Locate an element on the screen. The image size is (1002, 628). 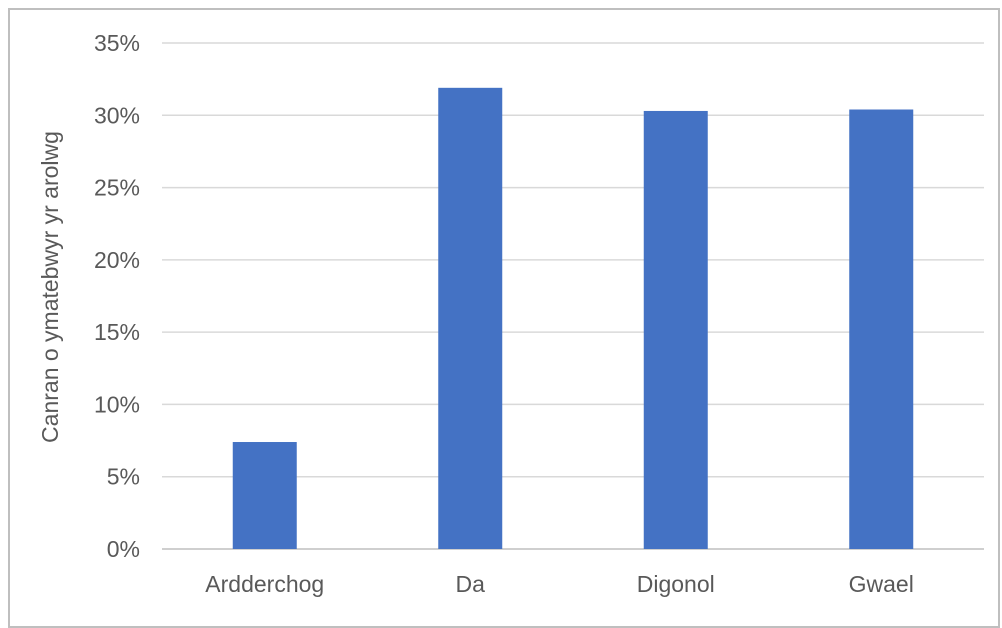
y-tick-label: 25% is located at coordinates (117, 188).